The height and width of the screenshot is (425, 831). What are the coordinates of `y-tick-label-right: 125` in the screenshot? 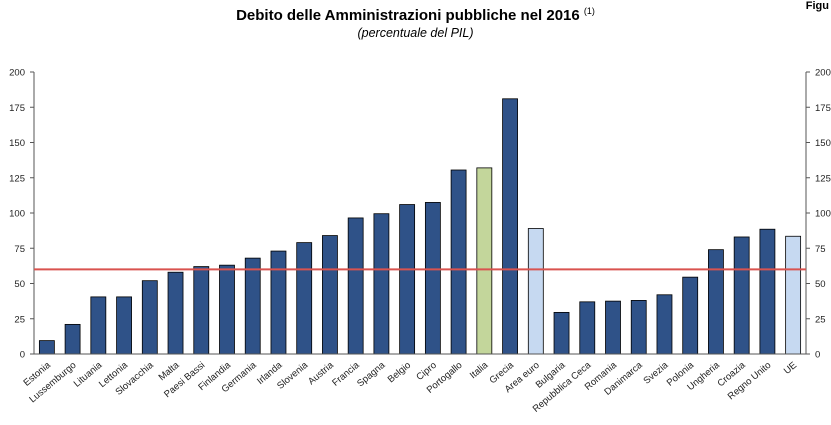 It's located at (823, 178).